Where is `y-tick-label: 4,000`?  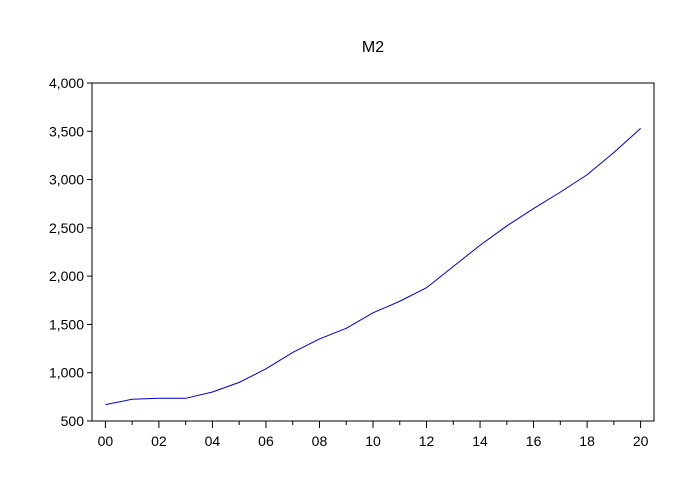 y-tick-label: 4,000 is located at coordinates (66, 83).